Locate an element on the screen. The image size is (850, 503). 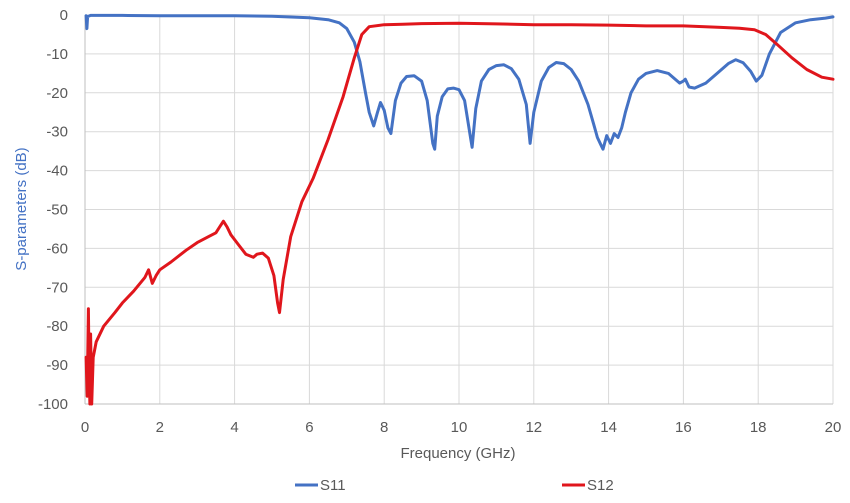
y-tick-label: -60 is located at coordinates (57, 248).